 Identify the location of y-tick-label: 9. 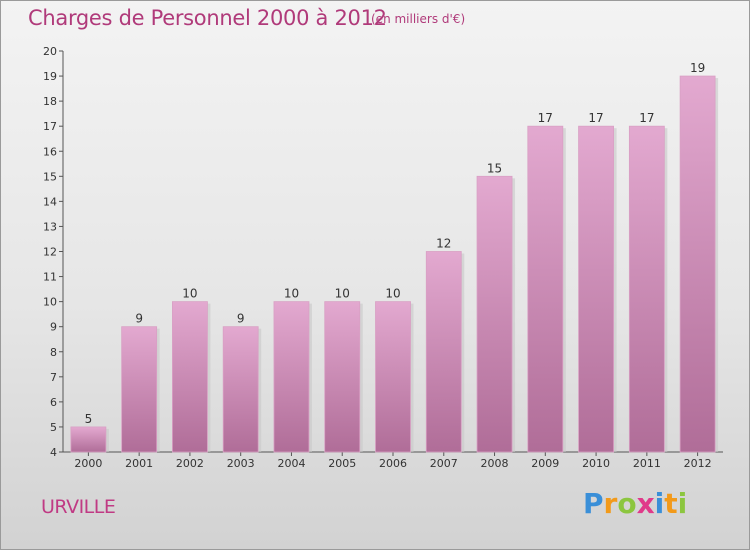
(53, 327).